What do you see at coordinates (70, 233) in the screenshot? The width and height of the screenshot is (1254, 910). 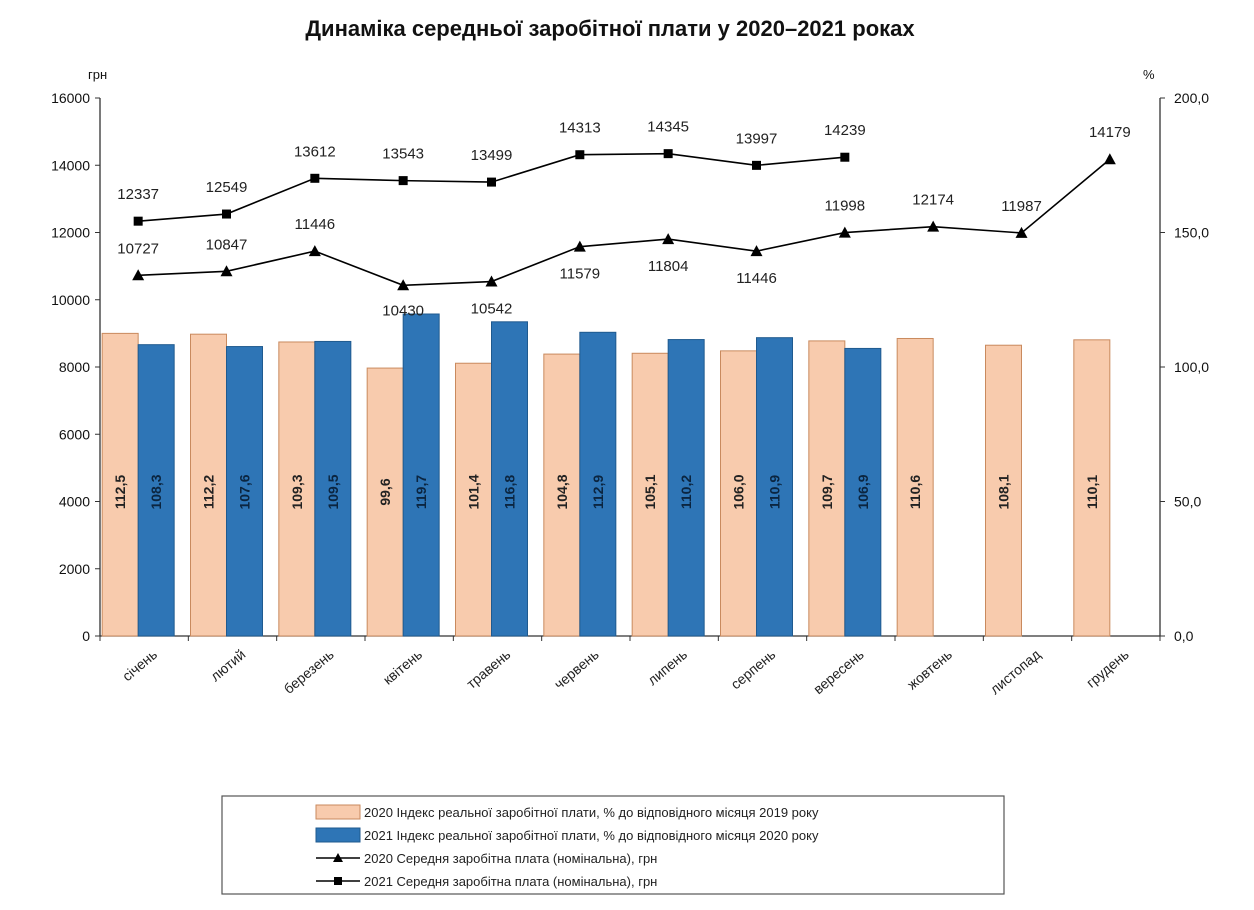 I see `left-tick-label: 12000` at bounding box center [70, 233].